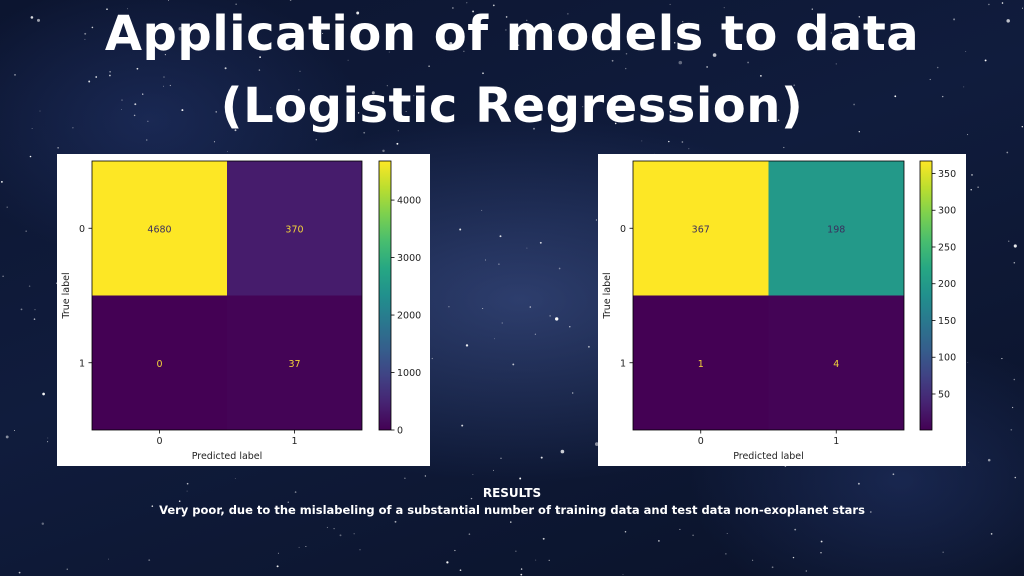 The image size is (1024, 576). I want to click on colorbar-tick-label: 100, so click(947, 358).